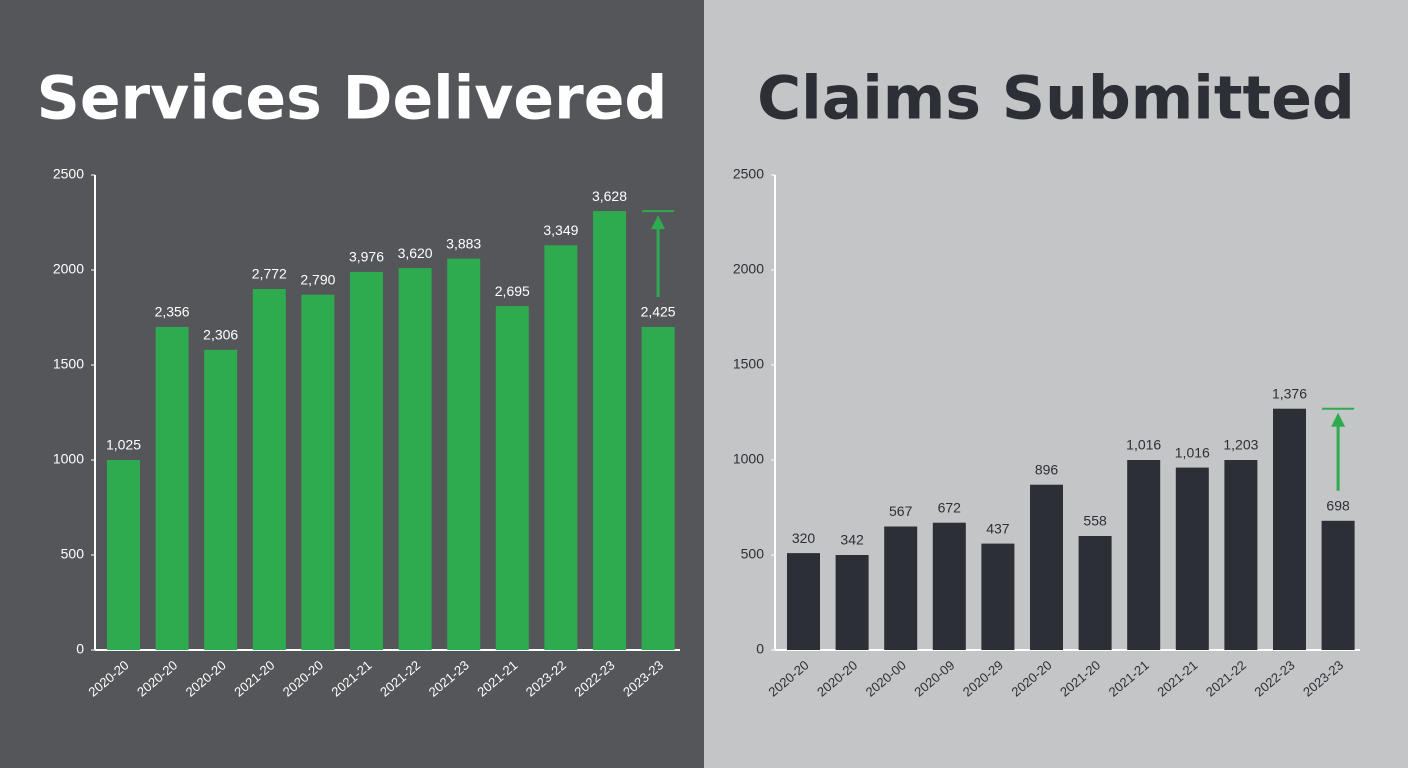  What do you see at coordinates (901, 511) in the screenshot?
I see `data-label: 567` at bounding box center [901, 511].